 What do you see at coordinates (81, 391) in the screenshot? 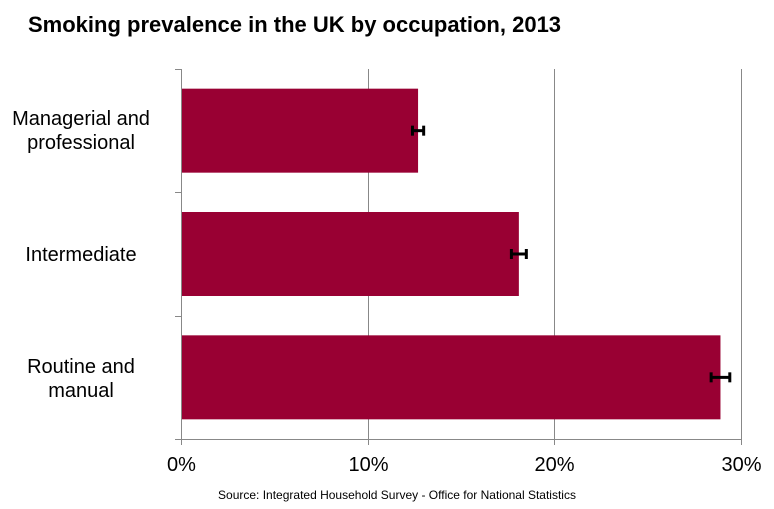
I see `category-label-line: manual` at bounding box center [81, 391].